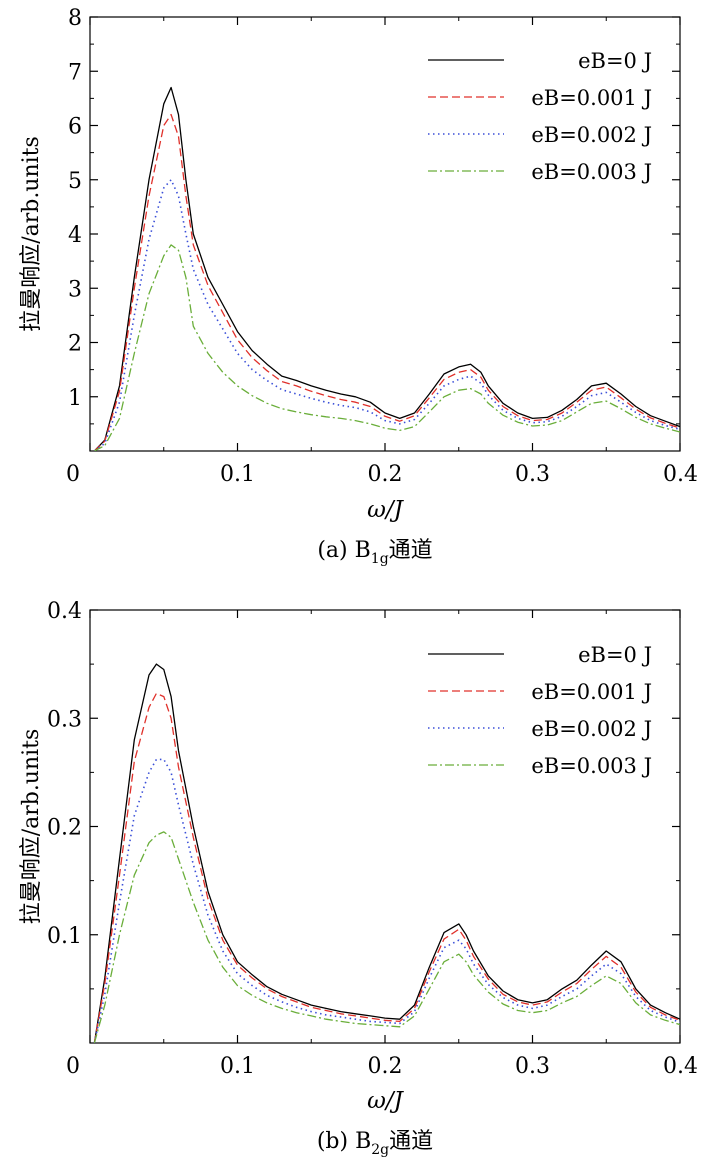  What do you see at coordinates (75, 72) in the screenshot?
I see `y-tick-label: 7` at bounding box center [75, 72].